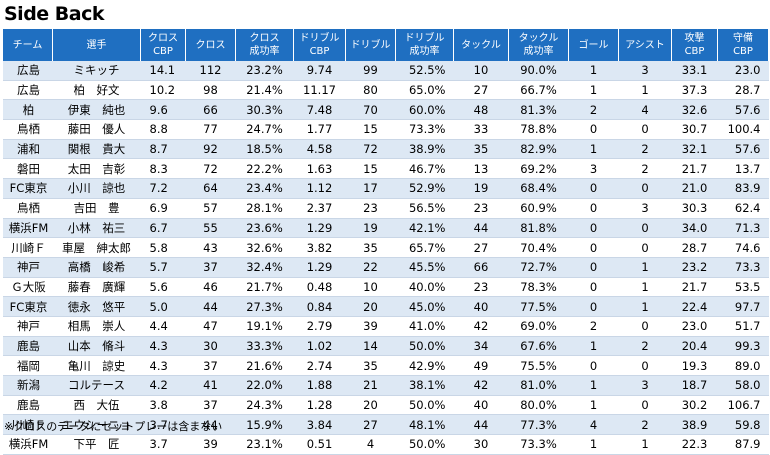 This screenshot has width=770, height=455. What do you see at coordinates (743, 149) in the screenshot?
I see `stat-cell: 57.6` at bounding box center [743, 149].